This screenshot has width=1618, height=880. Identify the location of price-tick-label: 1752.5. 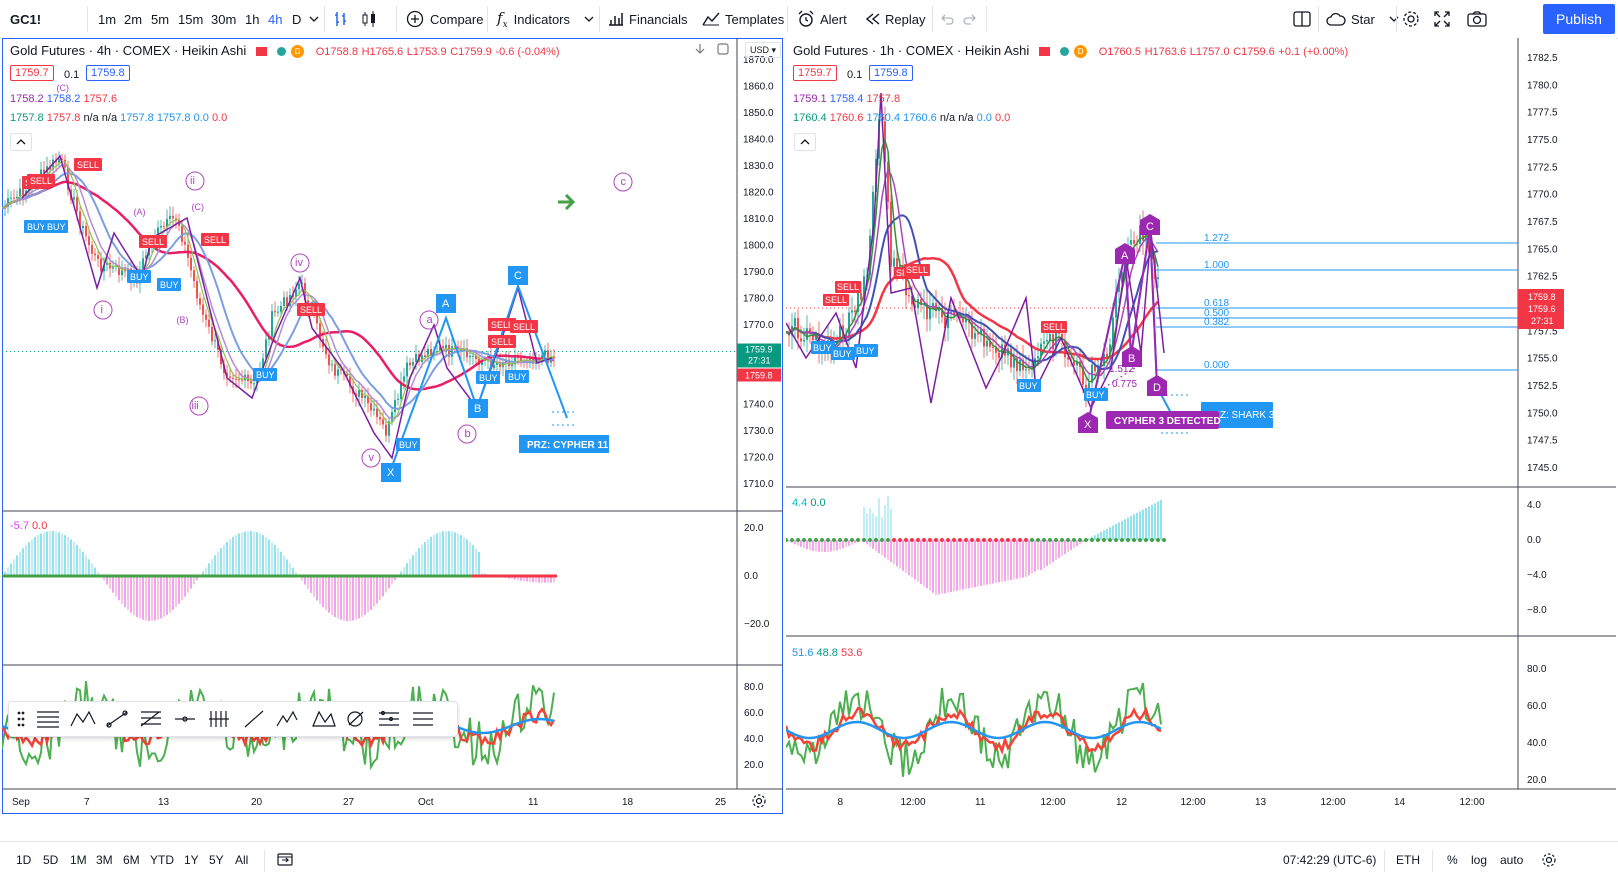
(1542, 386).